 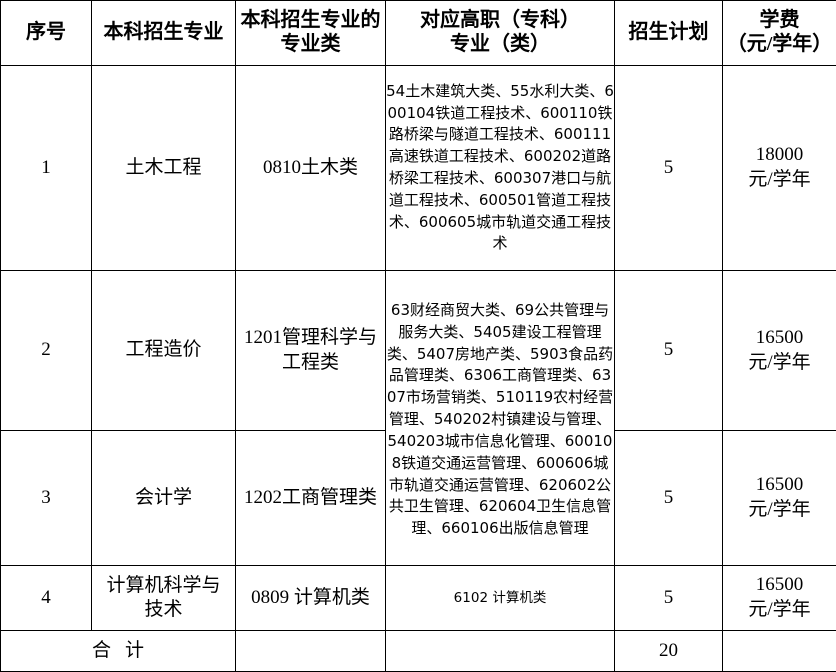 What do you see at coordinates (311, 651) in the screenshot?
I see `total-category-empty` at bounding box center [311, 651].